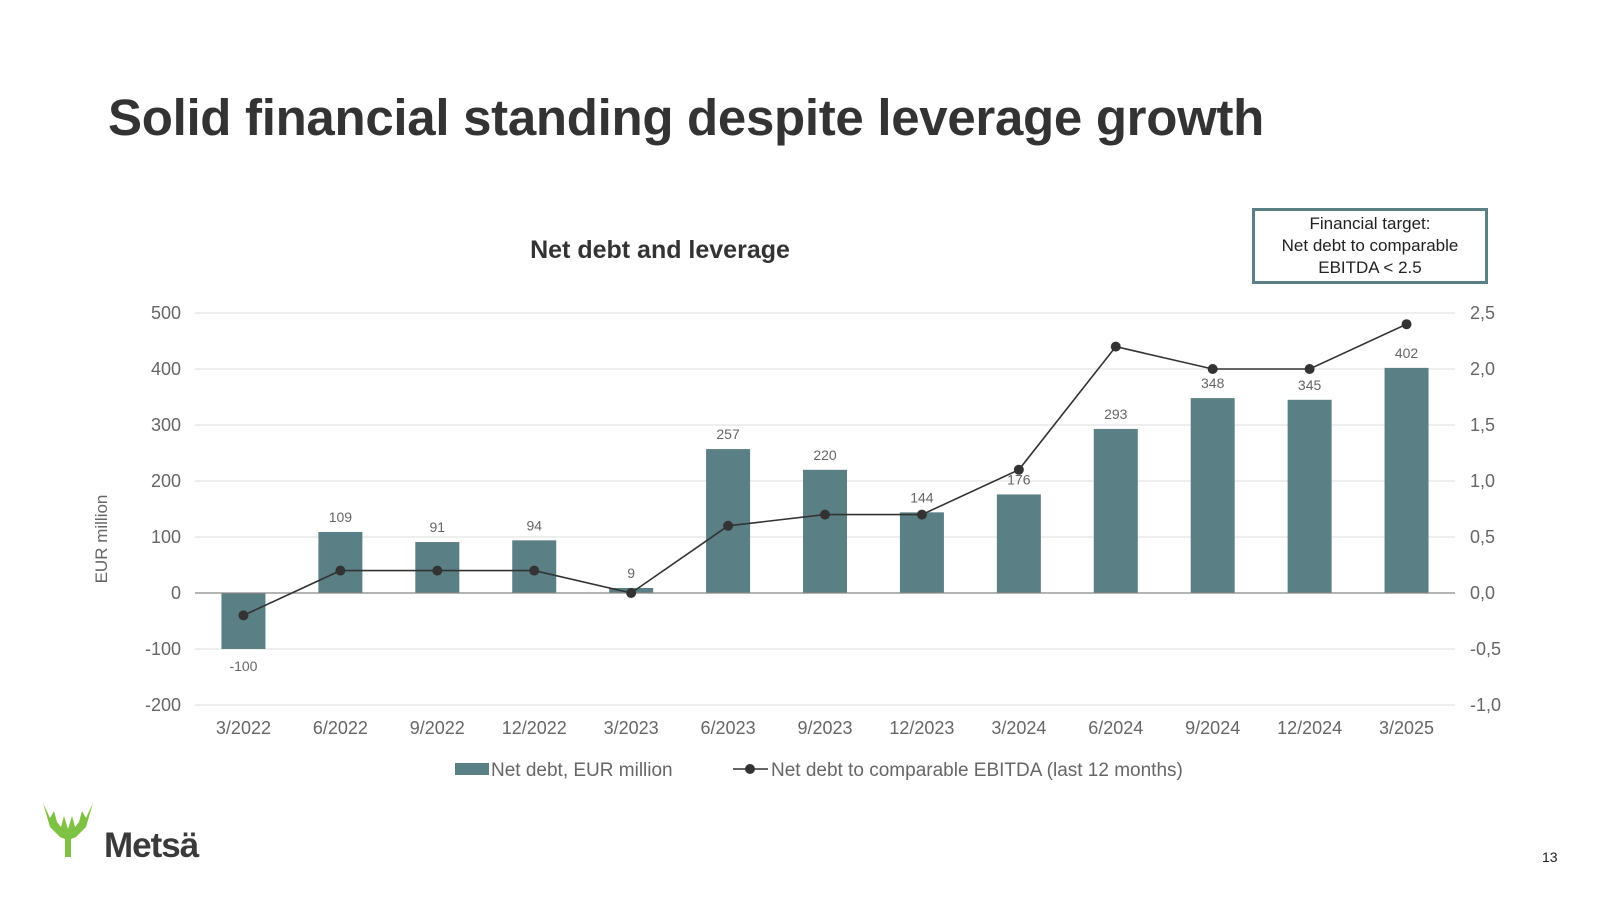 The image size is (1600, 900). Describe the element at coordinates (922, 497) in the screenshot. I see `bar-data-label: 144` at that location.